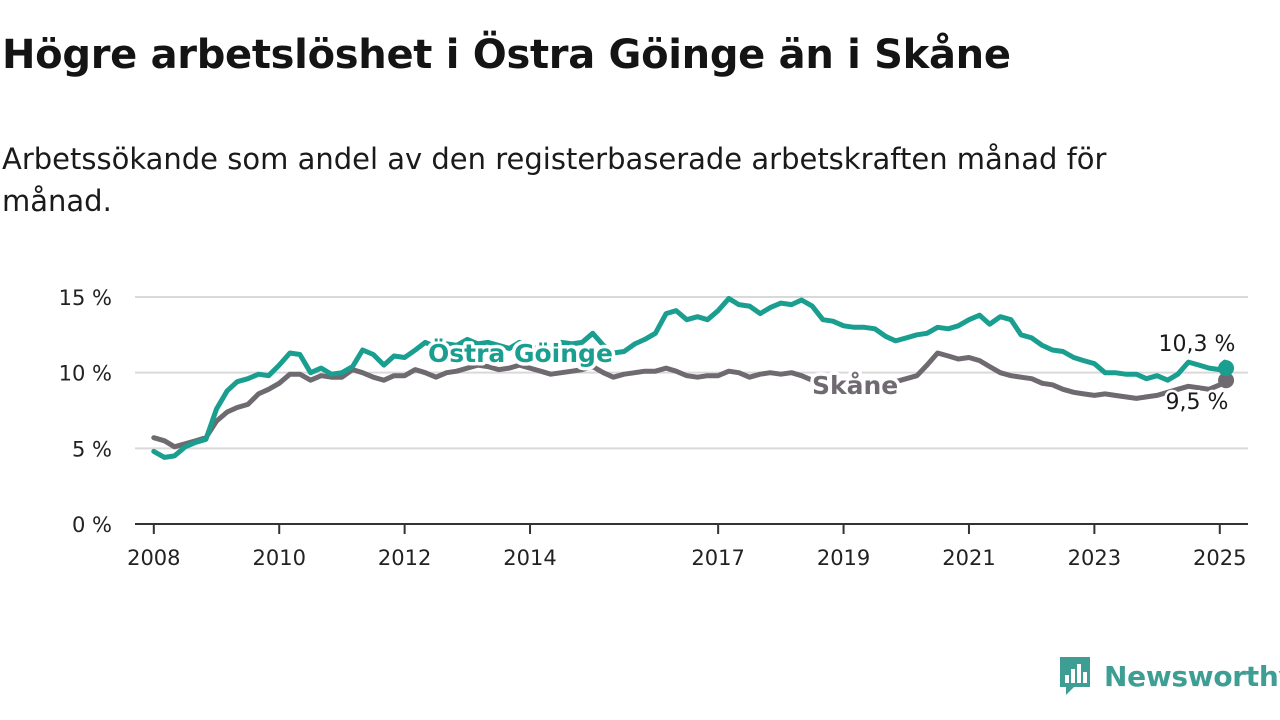 This screenshot has width=1280, height=720. What do you see at coordinates (85, 298) in the screenshot?
I see `y-tick-label: 15 %` at bounding box center [85, 298].